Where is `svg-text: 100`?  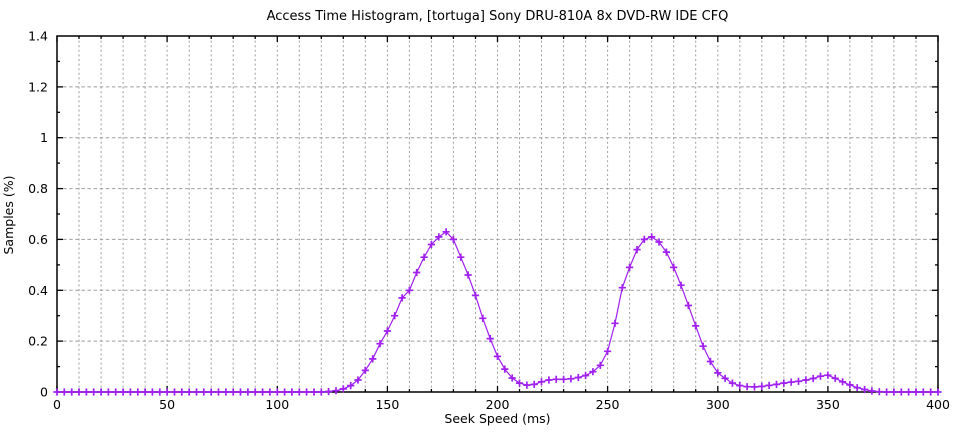 svg-text: 100 is located at coordinates (277, 404).